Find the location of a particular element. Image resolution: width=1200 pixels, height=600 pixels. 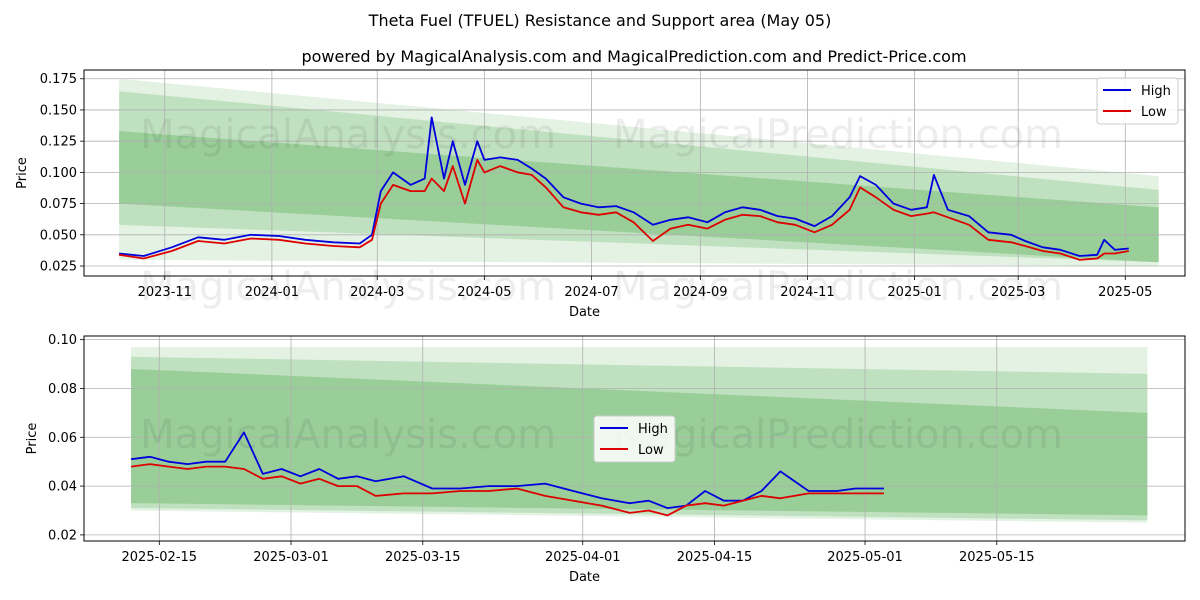

x-tick-label: 2024-11 is located at coordinates (807, 292).